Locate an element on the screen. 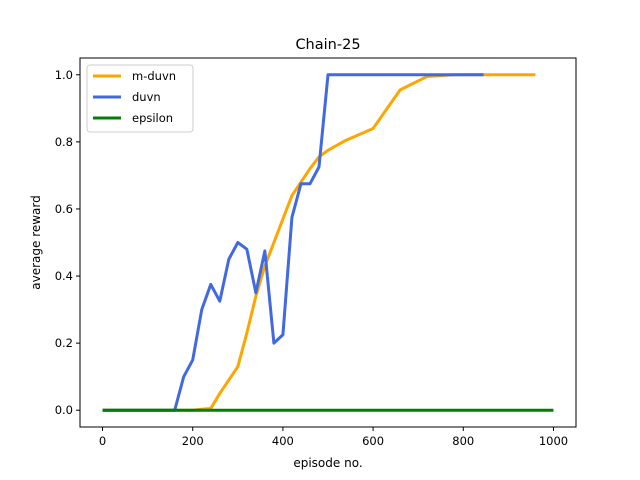 The image size is (640, 480). y-tick-label: 0.4 is located at coordinates (64, 276).